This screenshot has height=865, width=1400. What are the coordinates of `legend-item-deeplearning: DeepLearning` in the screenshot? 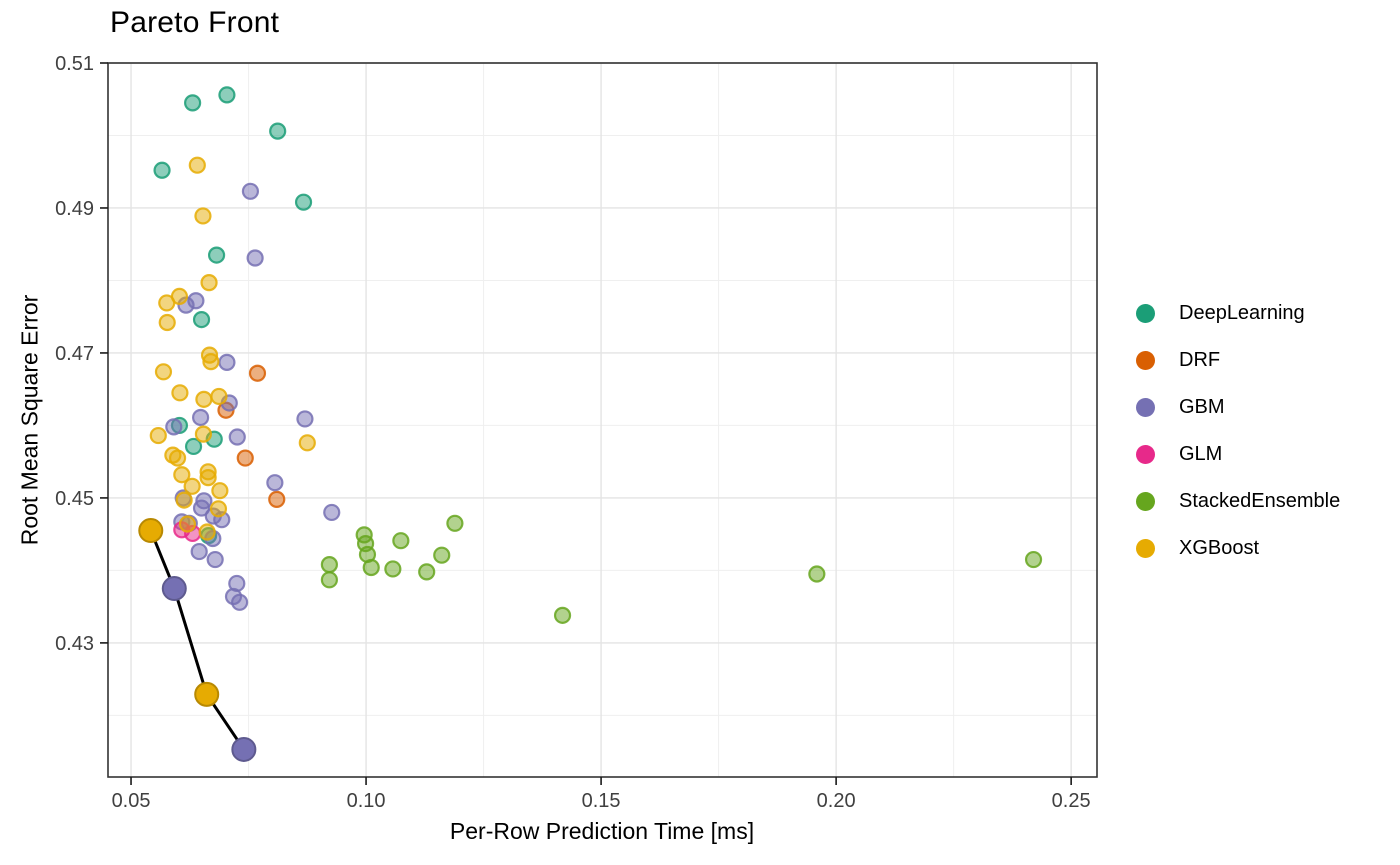 It's located at (1238, 313).